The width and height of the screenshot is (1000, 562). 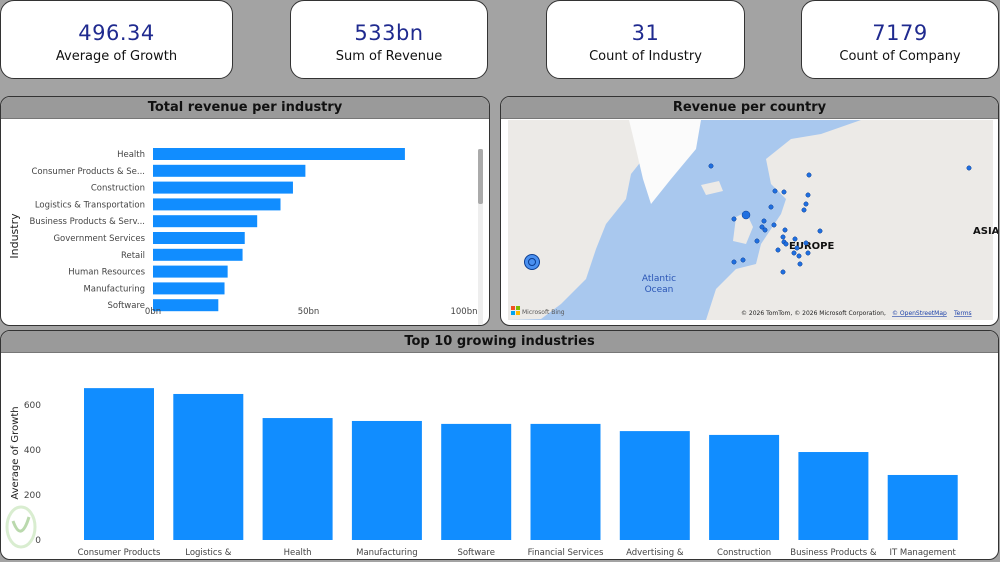 I want to click on north-america-land, so click(x=584, y=220).